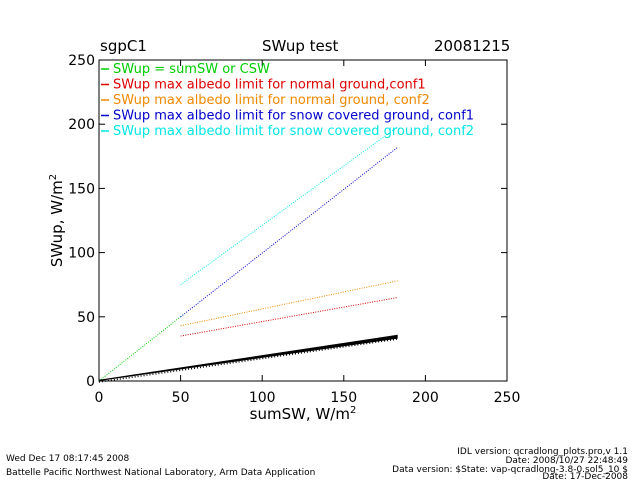  I want to click on x-tick-label: 100, so click(262, 398).